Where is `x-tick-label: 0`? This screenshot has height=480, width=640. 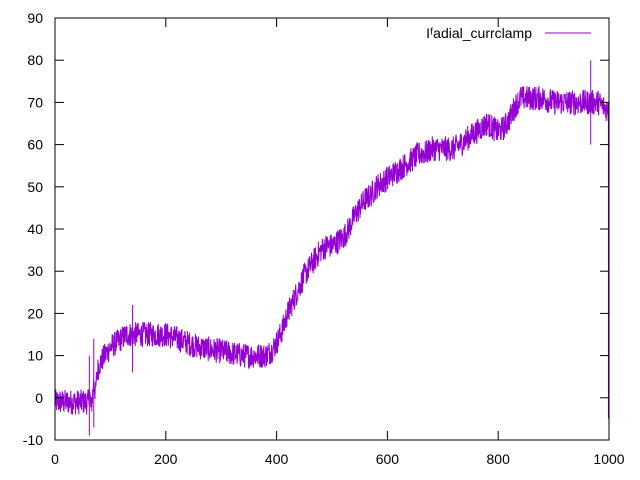
x-tick-label: 0 is located at coordinates (55, 459).